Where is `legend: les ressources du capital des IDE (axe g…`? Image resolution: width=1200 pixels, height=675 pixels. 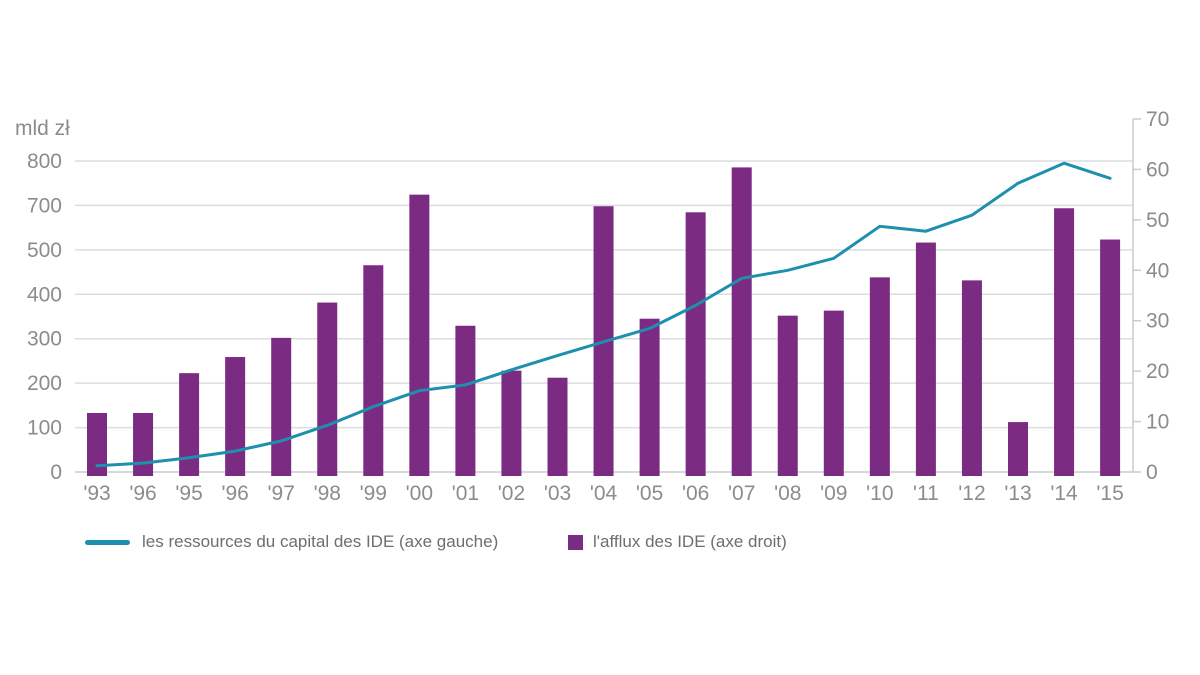
legend: les ressources du capital des IDE (axe g… is located at coordinates (600, 542).